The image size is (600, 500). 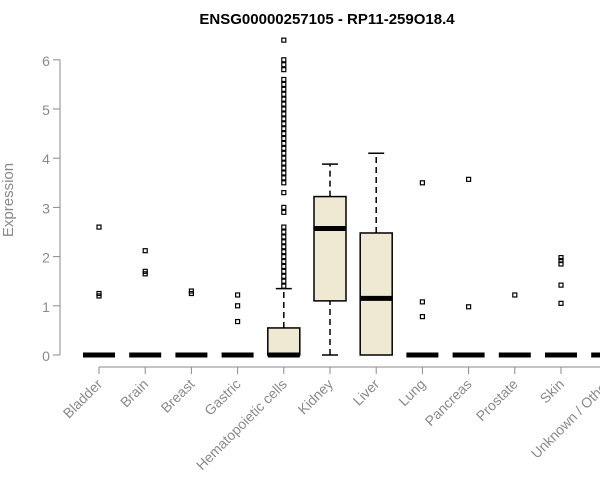 What do you see at coordinates (46, 159) in the screenshot?
I see `y-tick-label: 4` at bounding box center [46, 159].